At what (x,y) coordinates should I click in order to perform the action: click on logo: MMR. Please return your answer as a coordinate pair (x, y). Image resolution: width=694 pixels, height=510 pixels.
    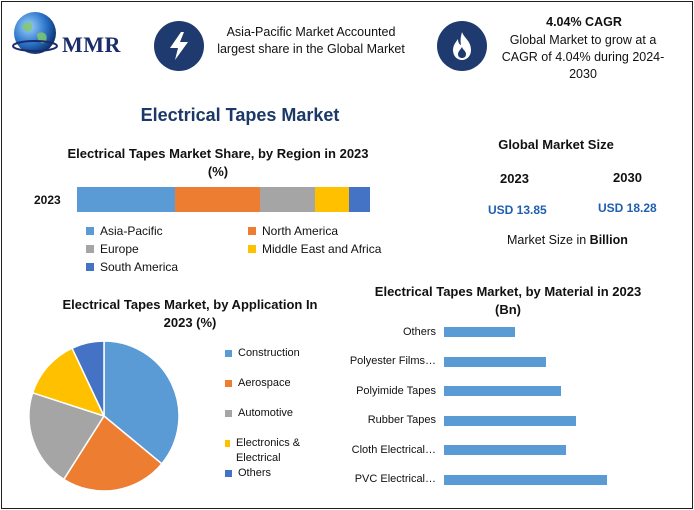
    Looking at the image, I should click on (77, 35).